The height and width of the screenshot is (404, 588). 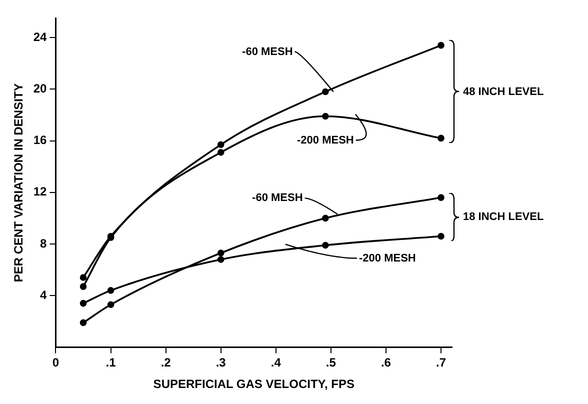 What do you see at coordinates (277, 198) in the screenshot?
I see `series-label: -60 MESH` at bounding box center [277, 198].